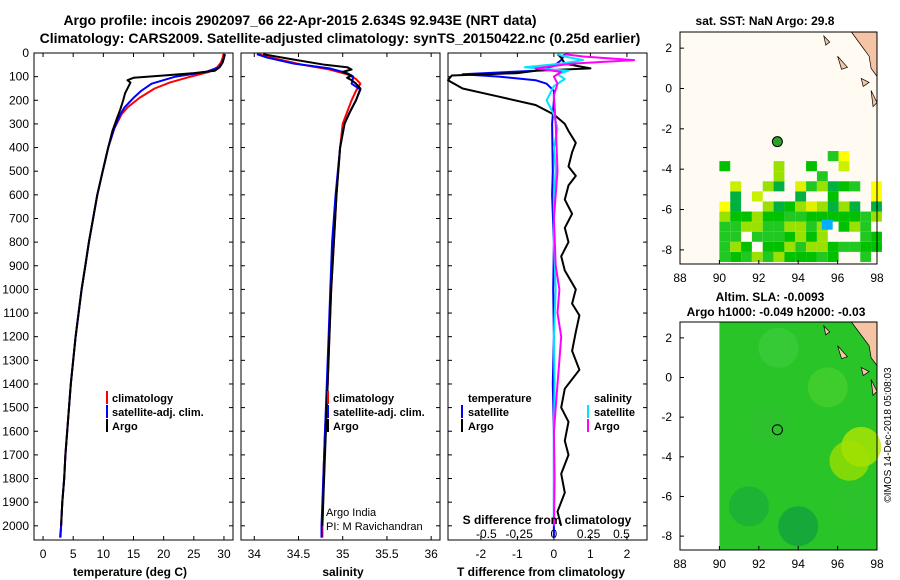 Image resolution: width=900 pixels, height=580 pixels. Describe the element at coordinates (19, 171) in the screenshot. I see `depth-tick-label: 500` at that location.